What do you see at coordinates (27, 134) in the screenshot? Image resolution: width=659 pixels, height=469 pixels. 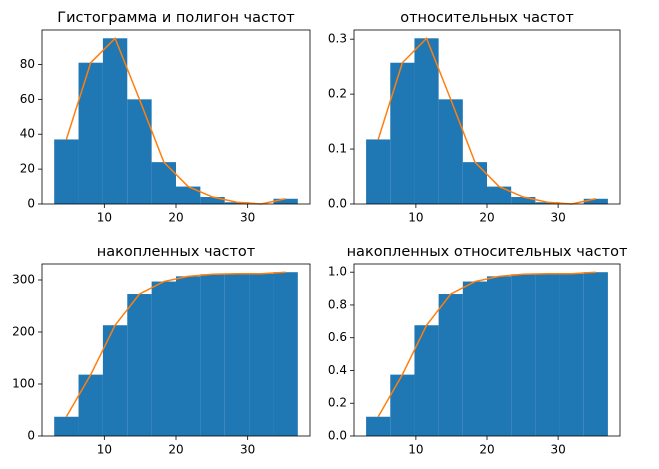 I see `y-tick-label: 40` at bounding box center [27, 134].